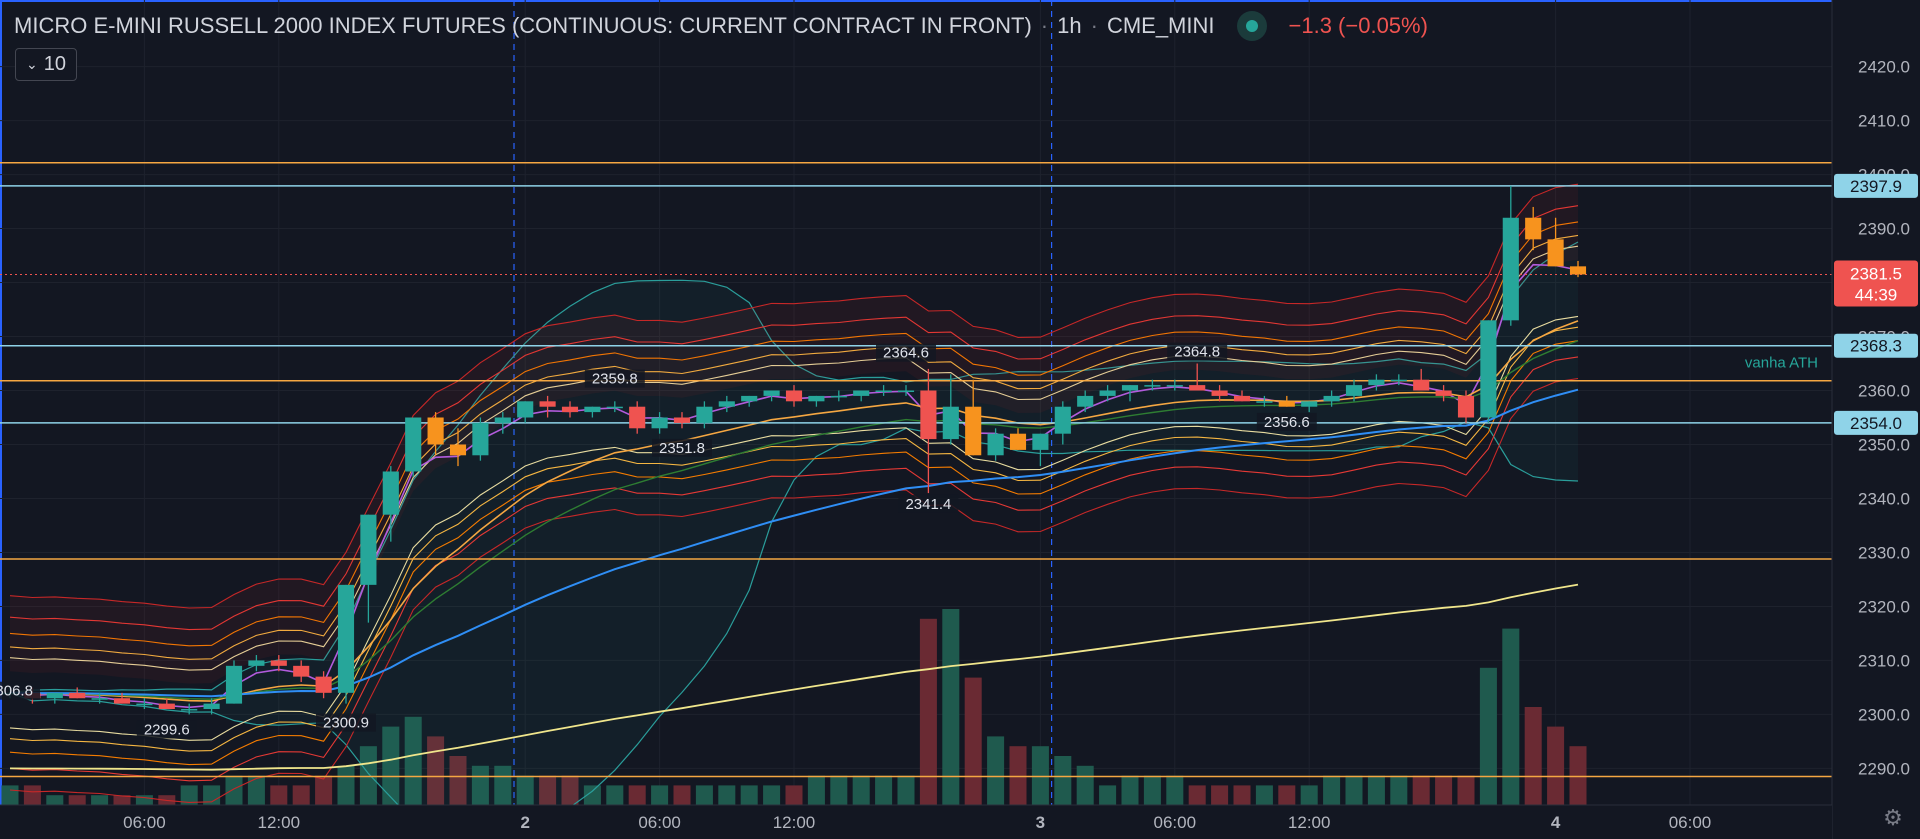 Image resolution: width=1920 pixels, height=839 pixels. What do you see at coordinates (1884, 714) in the screenshot?
I see `price-axis-tick: 2300.0` at bounding box center [1884, 714].